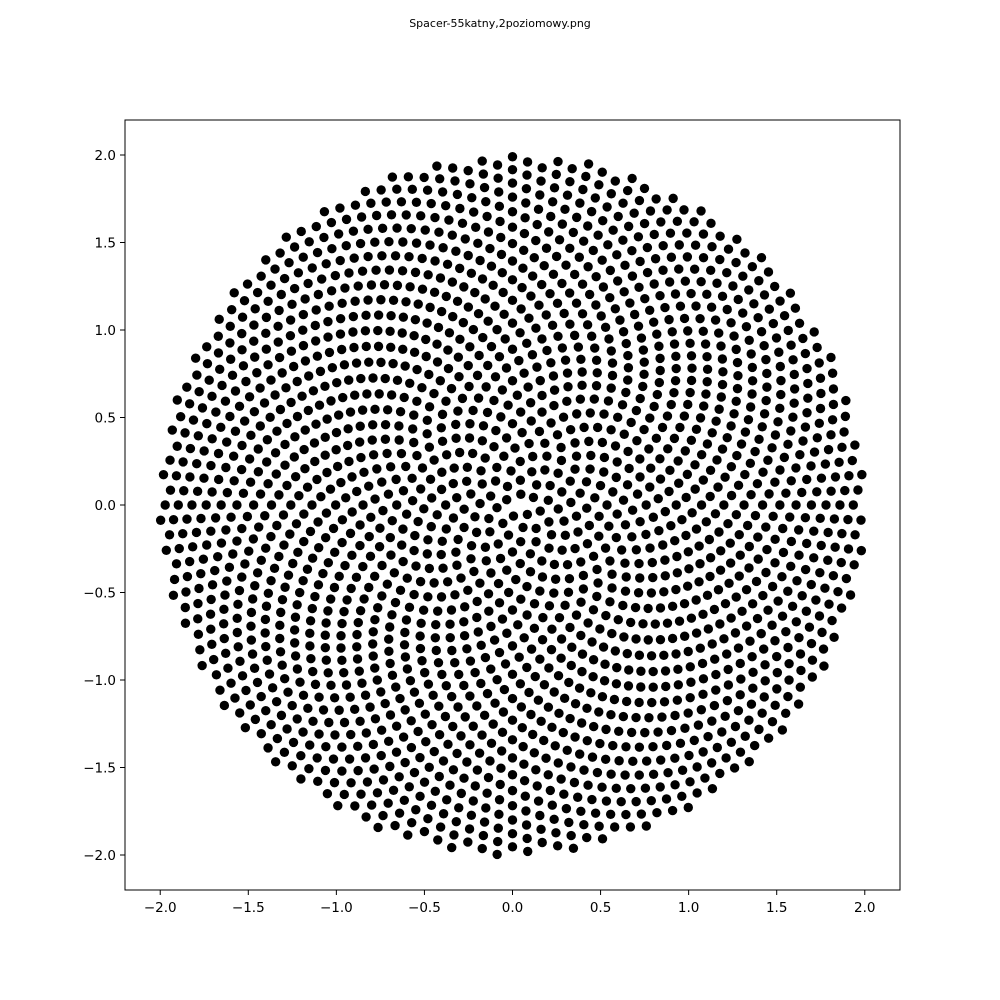 This screenshot has height=1000, width=1000. Describe the element at coordinates (512, 908) in the screenshot. I see `x-tick-label: 0.0` at that location.